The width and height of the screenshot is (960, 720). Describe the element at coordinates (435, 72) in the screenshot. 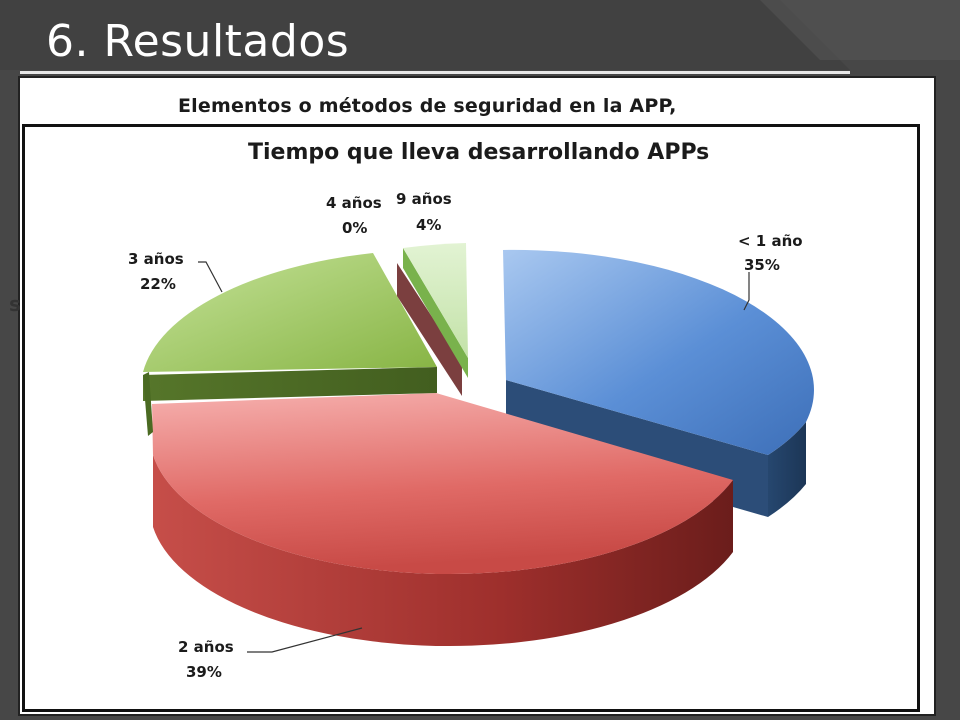

I see `title-underline` at that location.